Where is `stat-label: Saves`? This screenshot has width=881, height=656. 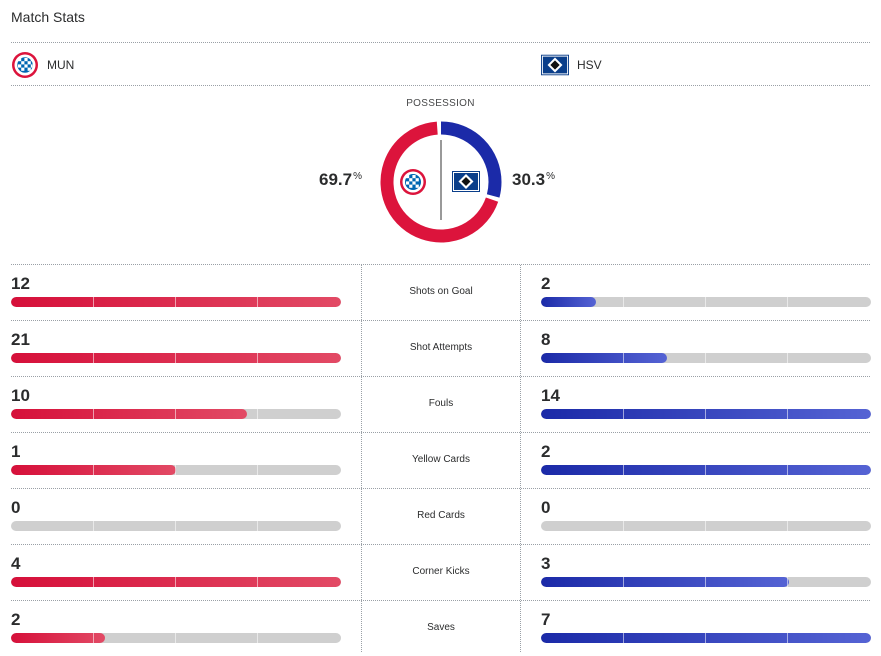 stat-label: Saves is located at coordinates (441, 627).